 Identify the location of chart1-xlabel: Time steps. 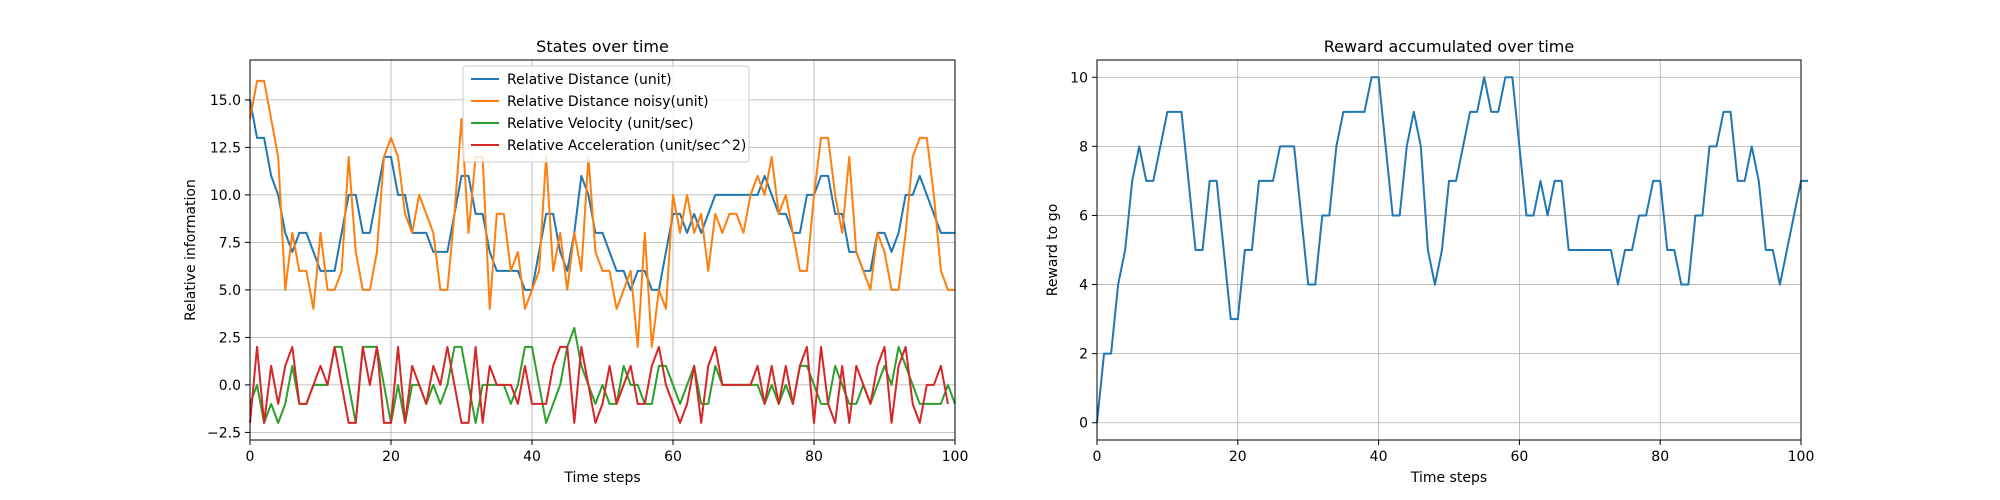
(601, 478).